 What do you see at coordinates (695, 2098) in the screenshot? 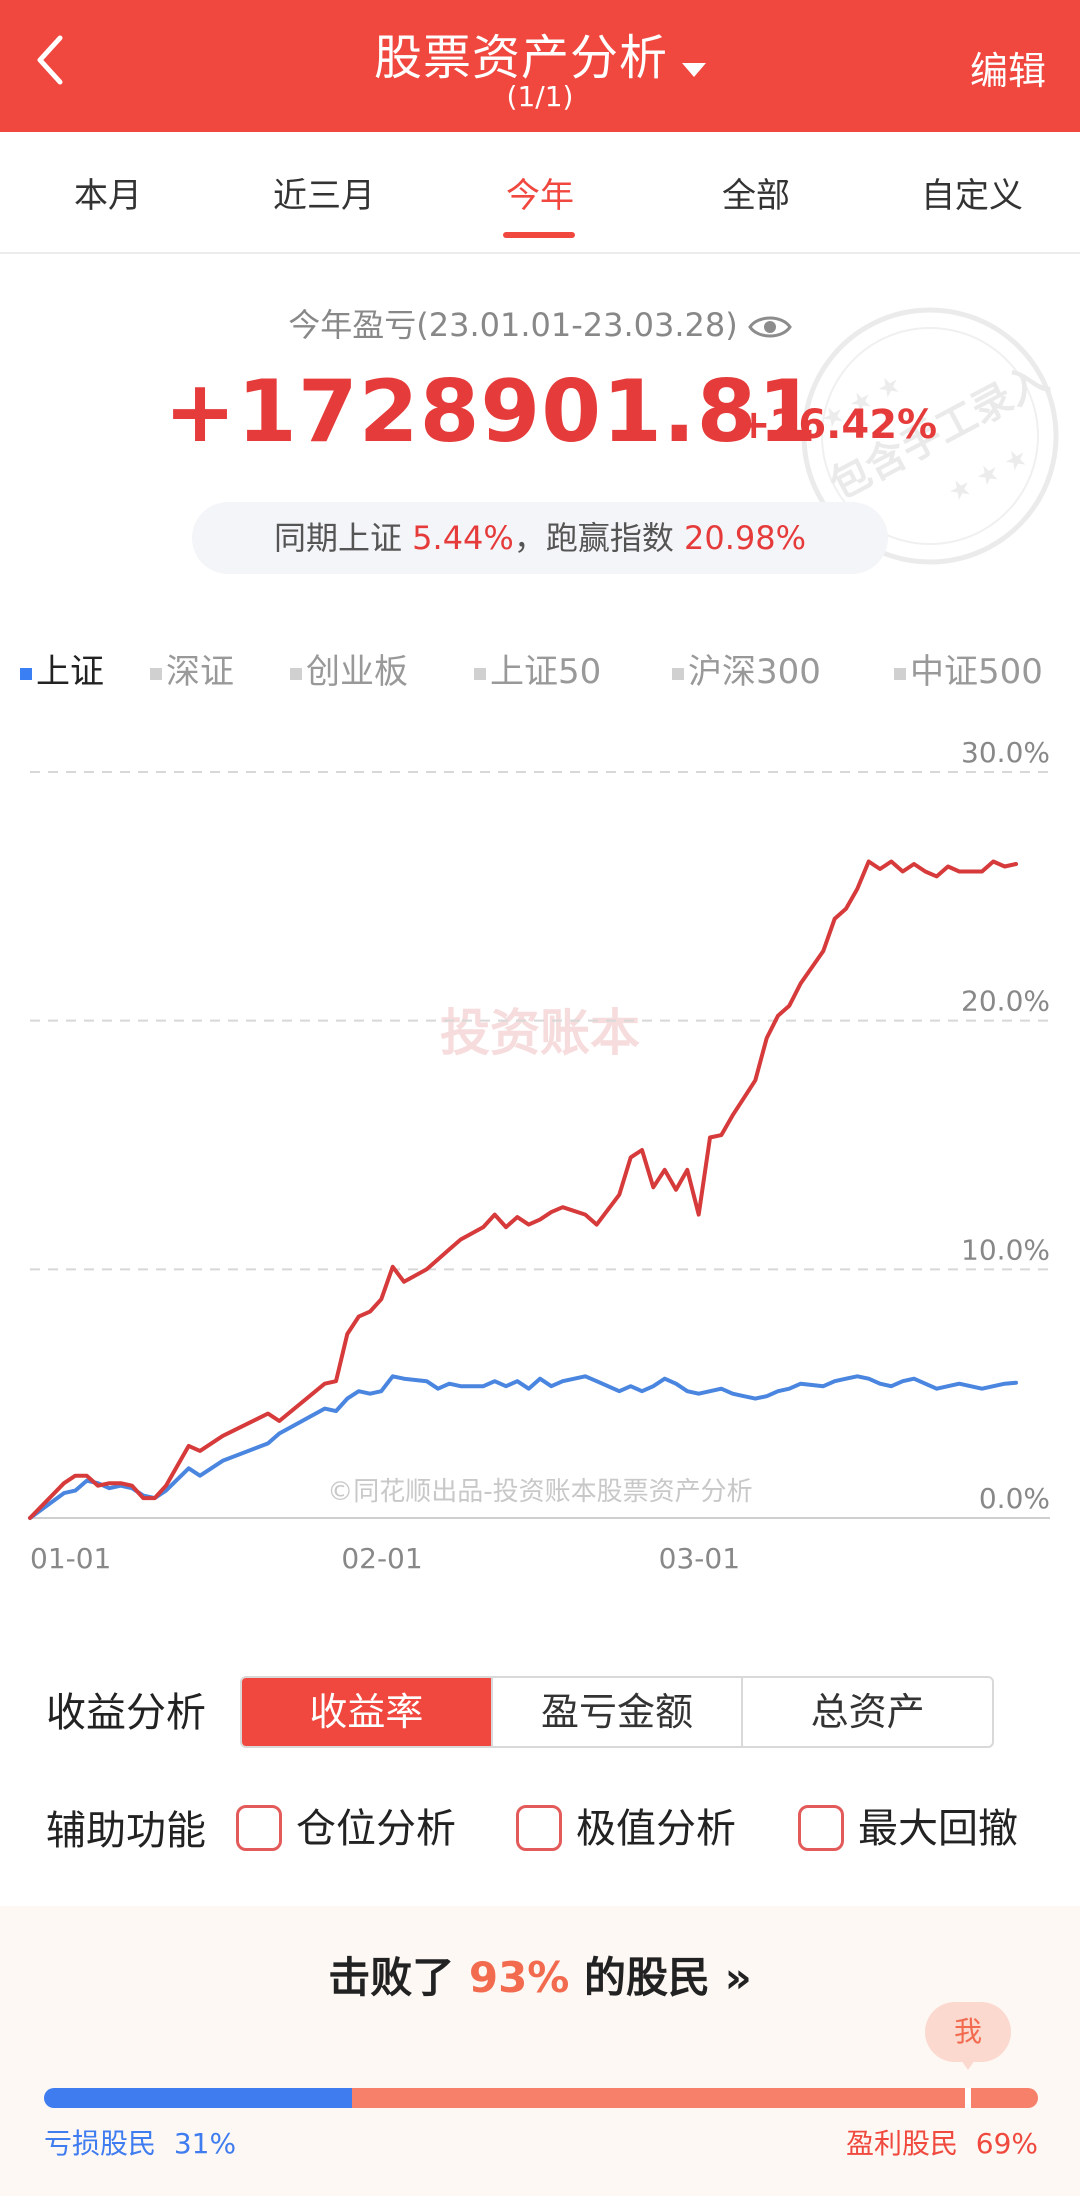
I see `gain-segment` at bounding box center [695, 2098].